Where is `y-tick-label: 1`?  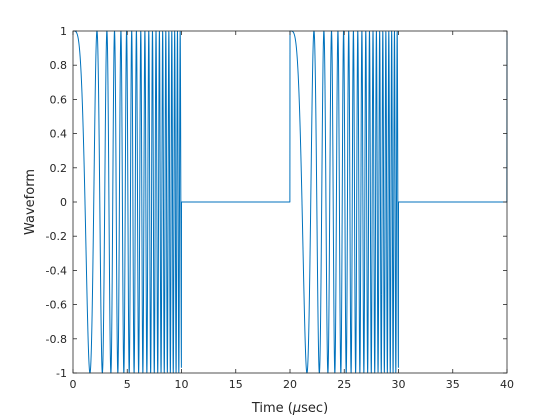 y-tick-label: 1 is located at coordinates (63, 31).